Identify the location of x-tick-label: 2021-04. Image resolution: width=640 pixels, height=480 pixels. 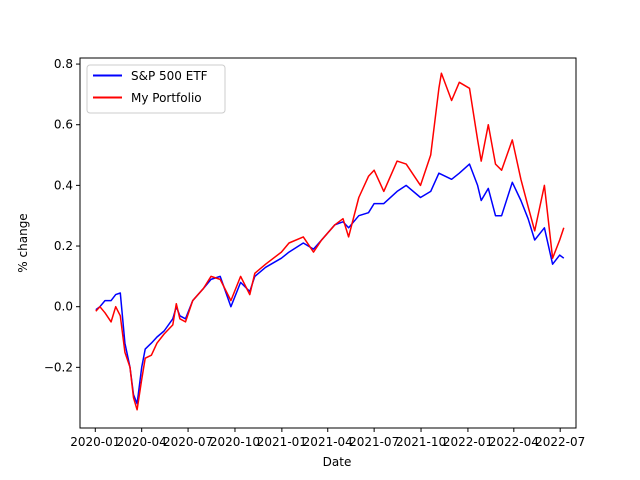
(328, 442).